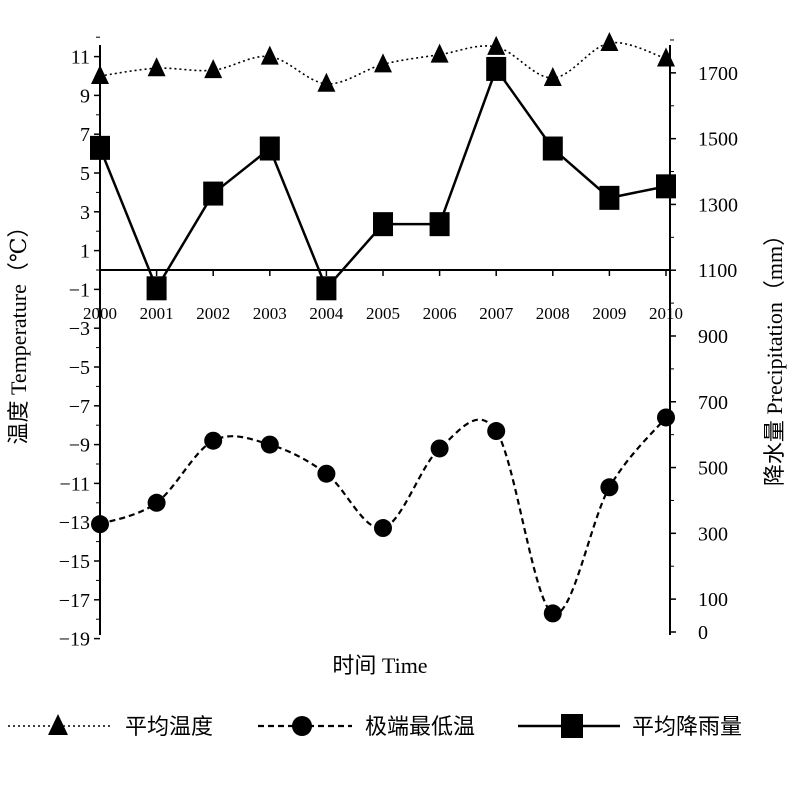 The height and width of the screenshot is (792, 800). What do you see at coordinates (440, 313) in the screenshot?
I see `x-tick-label: 2006` at bounding box center [440, 313].